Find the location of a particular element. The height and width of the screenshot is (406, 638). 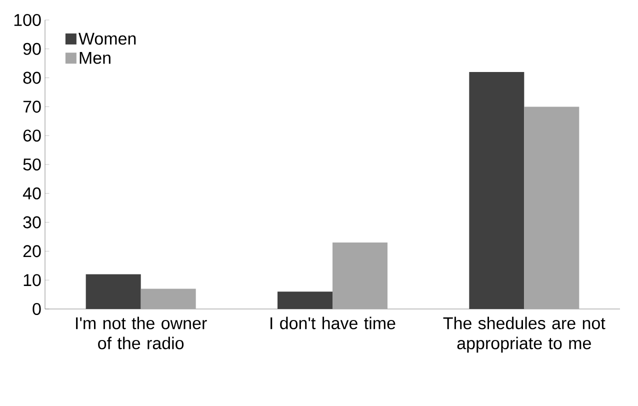

y-tick-label: 60 is located at coordinates (32, 136).